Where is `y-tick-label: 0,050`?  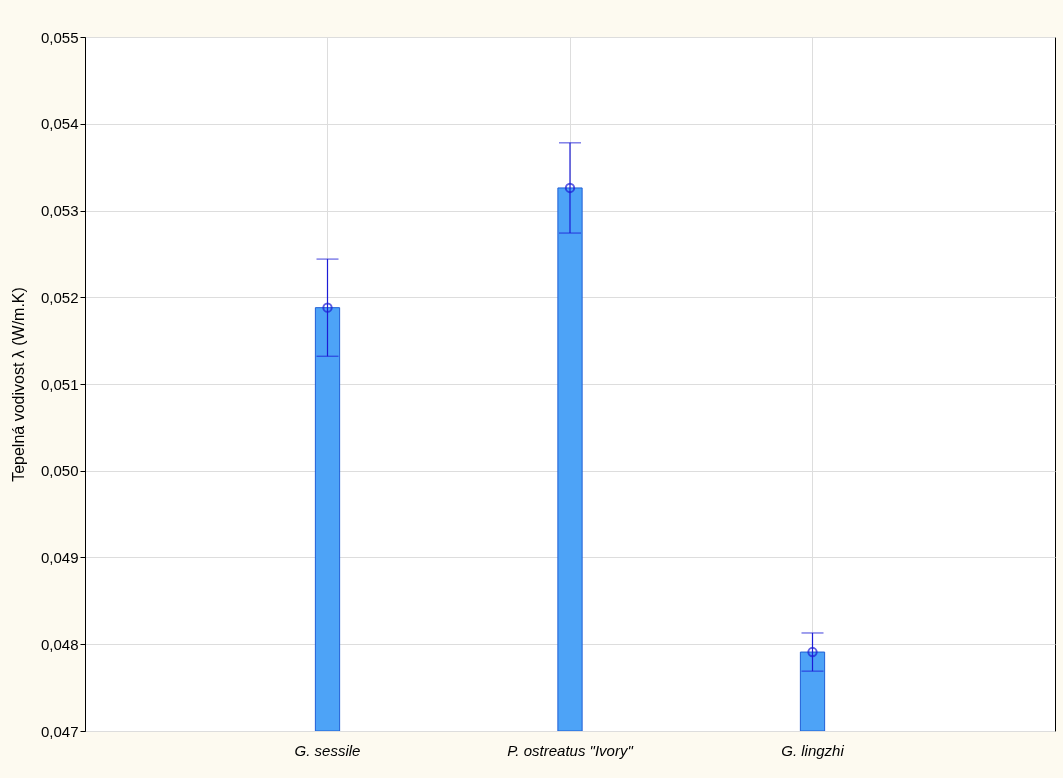 y-tick-label: 0,050 is located at coordinates (59, 471).